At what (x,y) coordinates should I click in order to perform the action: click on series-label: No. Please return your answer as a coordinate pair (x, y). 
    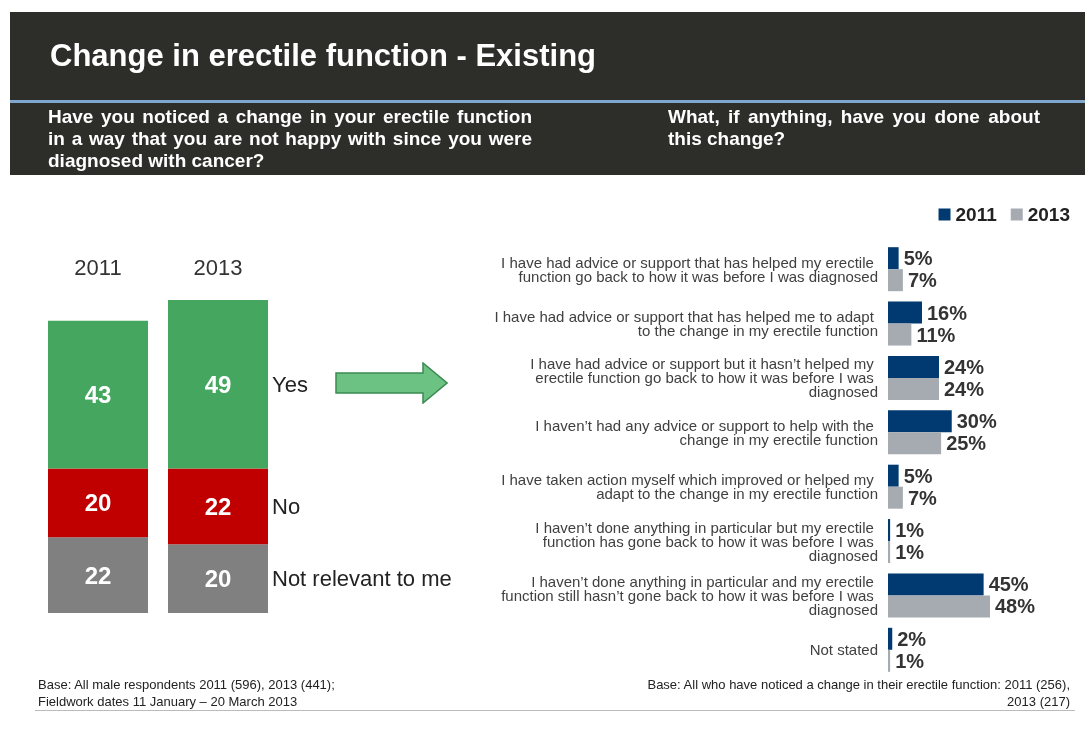
    Looking at the image, I should click on (286, 506).